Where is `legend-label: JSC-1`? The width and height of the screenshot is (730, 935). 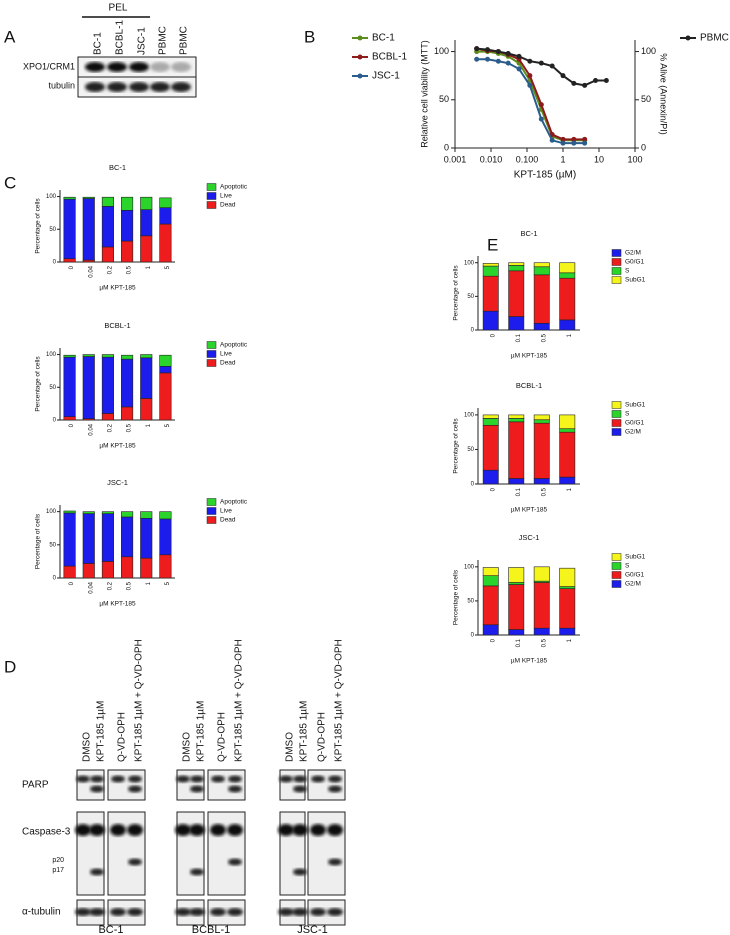 legend-label: JSC-1 is located at coordinates (386, 76).